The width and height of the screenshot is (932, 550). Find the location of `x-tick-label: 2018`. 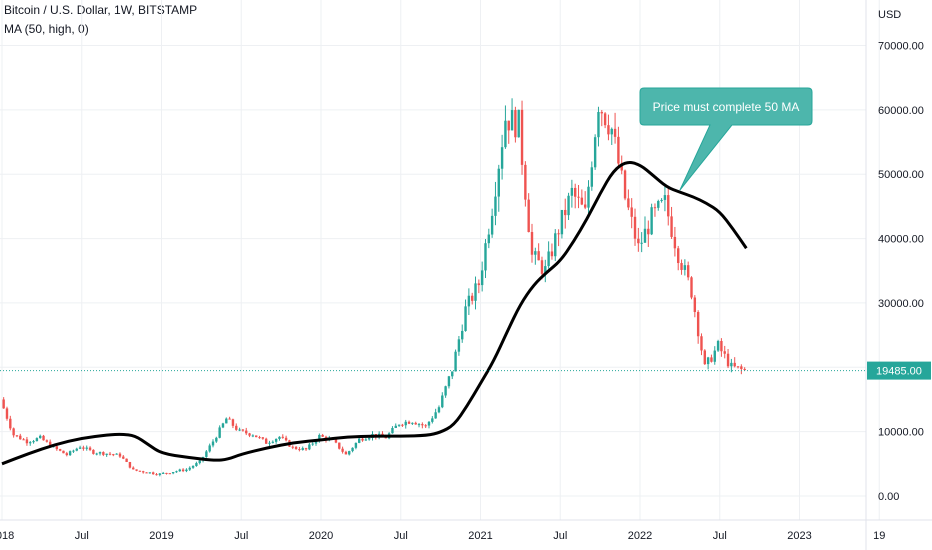

x-tick-label: 2018 is located at coordinates (7, 536).